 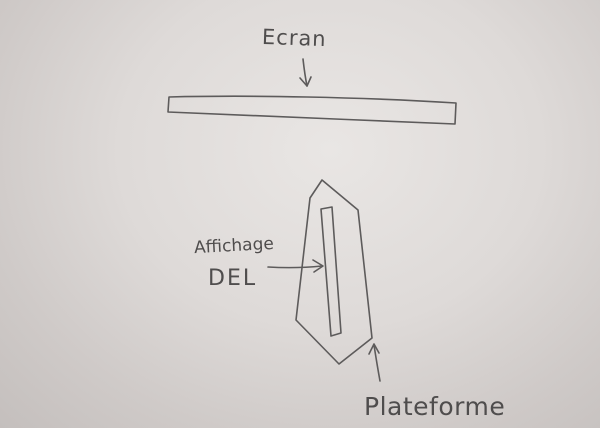 What do you see at coordinates (233, 278) in the screenshot?
I see `led-display-label-del: DEL` at bounding box center [233, 278].